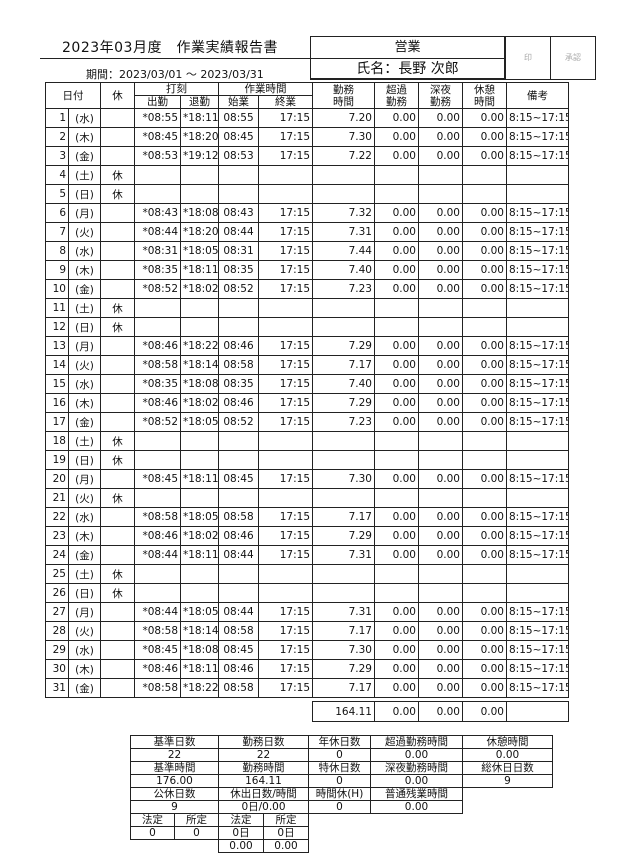  I want to click on label: 勤務時間, so click(263, 768).